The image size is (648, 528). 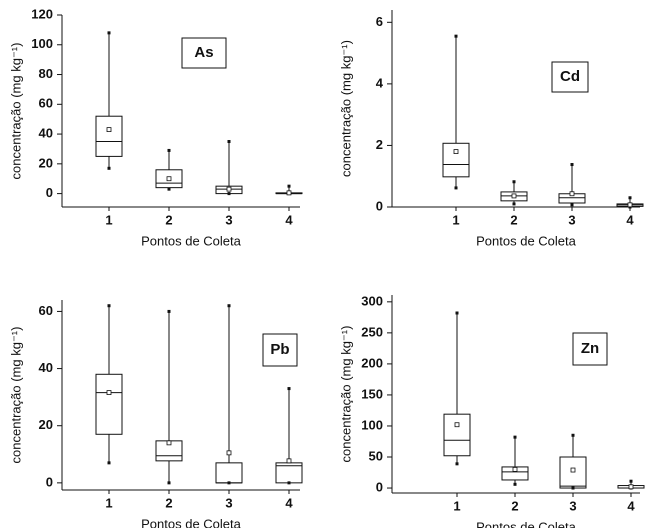 I want to click on y-tick-label: 250, so click(x=372, y=331).